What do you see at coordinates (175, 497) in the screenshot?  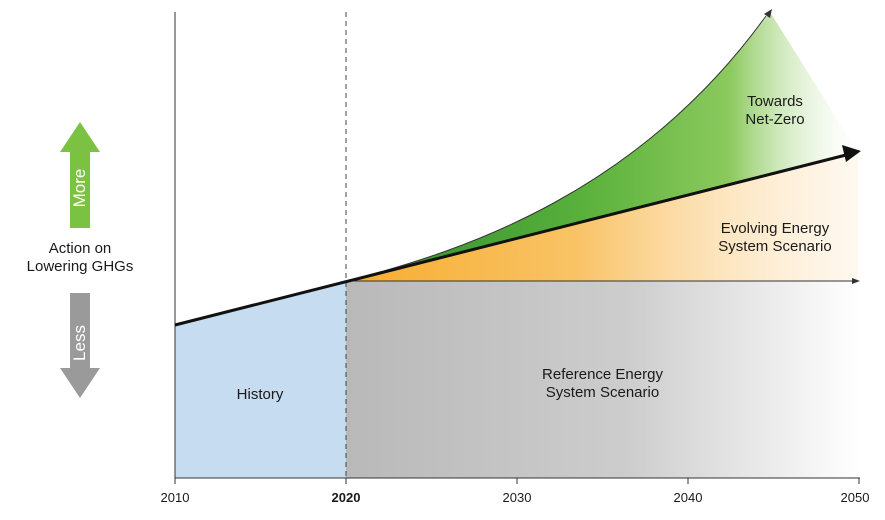 I see `tick-label-2010: 2010` at bounding box center [175, 497].